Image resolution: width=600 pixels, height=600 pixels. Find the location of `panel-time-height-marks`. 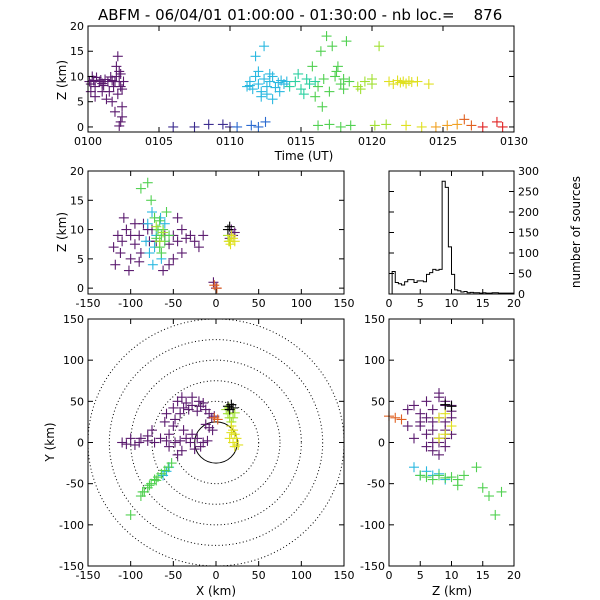

panel-time-height-marks is located at coordinates (296, 81).